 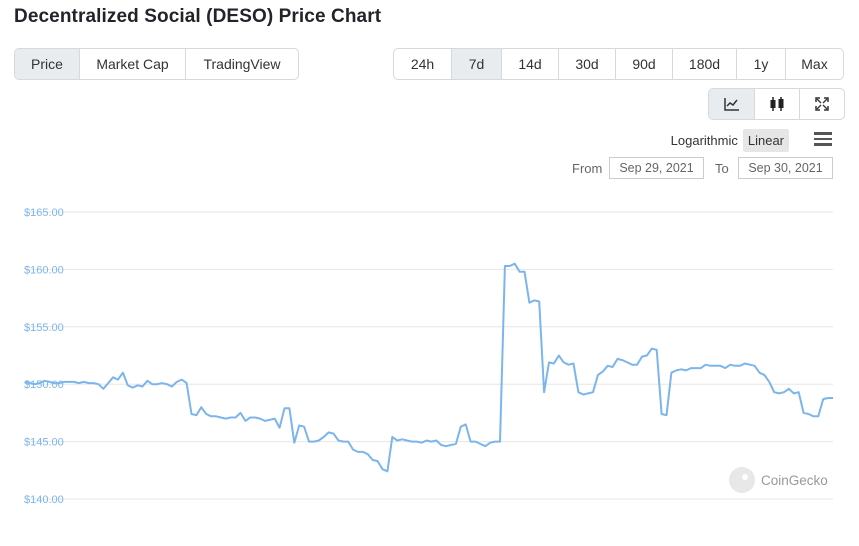 What do you see at coordinates (704, 140) in the screenshot?
I see `logarithmic-option: Logarithmic` at bounding box center [704, 140].